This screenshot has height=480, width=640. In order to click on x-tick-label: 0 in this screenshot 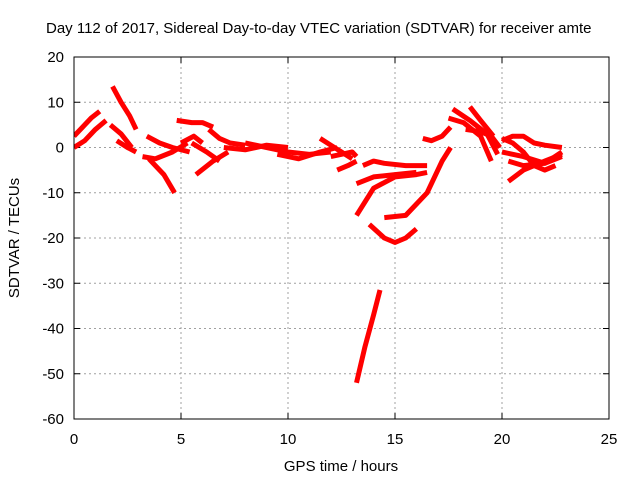, I will do `click(74, 439)`.